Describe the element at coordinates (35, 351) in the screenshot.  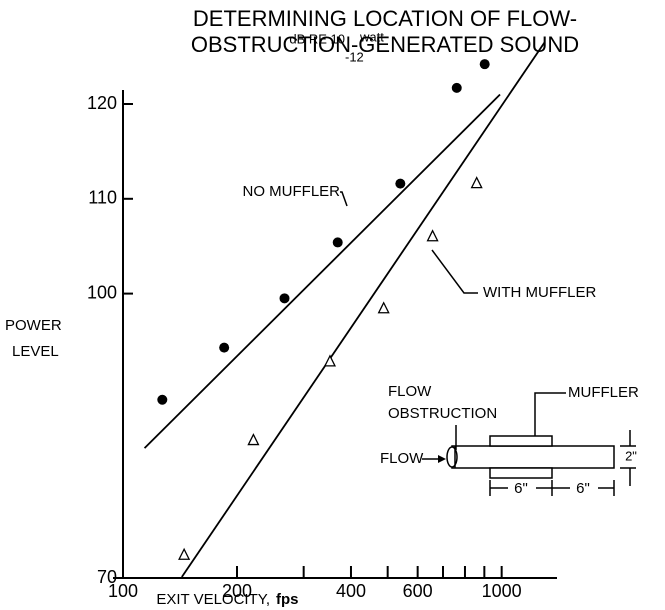
I see `y-label: LEVEL` at that location.